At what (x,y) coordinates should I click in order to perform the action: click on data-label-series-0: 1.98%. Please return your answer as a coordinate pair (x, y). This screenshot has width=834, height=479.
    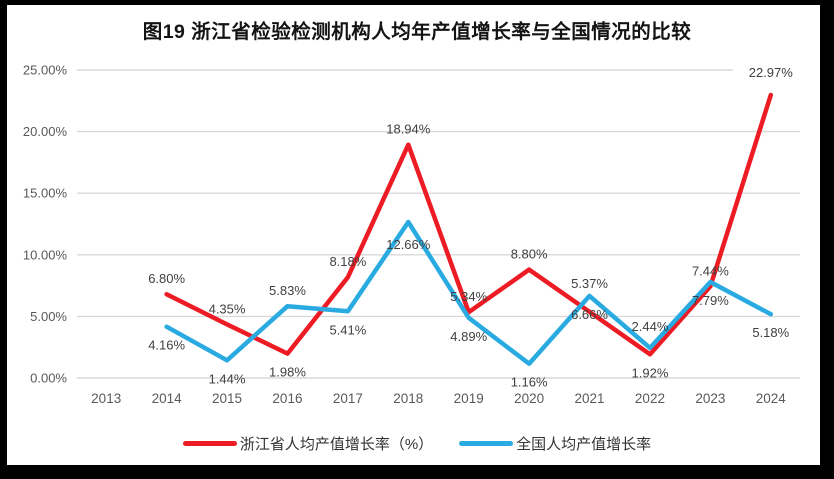
    Looking at the image, I should click on (287, 372).